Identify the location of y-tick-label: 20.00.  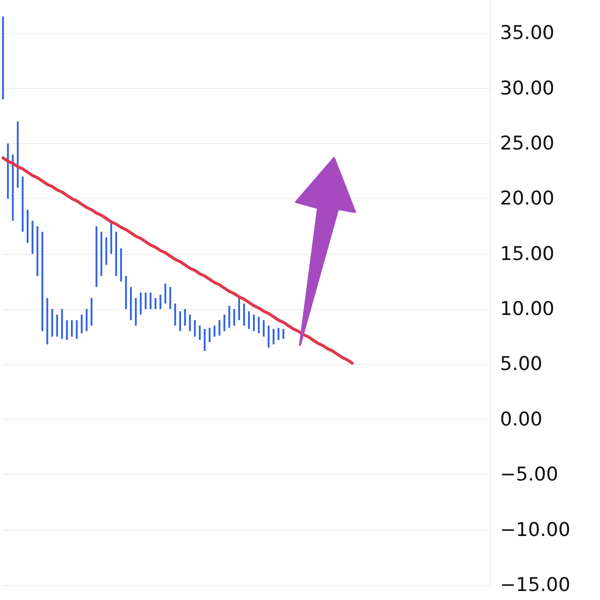
(527, 199).